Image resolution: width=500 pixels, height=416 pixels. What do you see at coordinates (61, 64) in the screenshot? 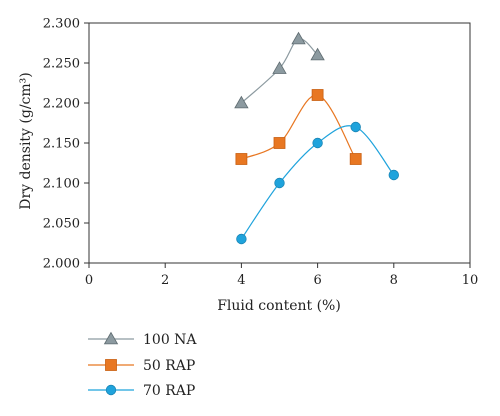
I see `y-tick-label: 2.250` at bounding box center [61, 64].